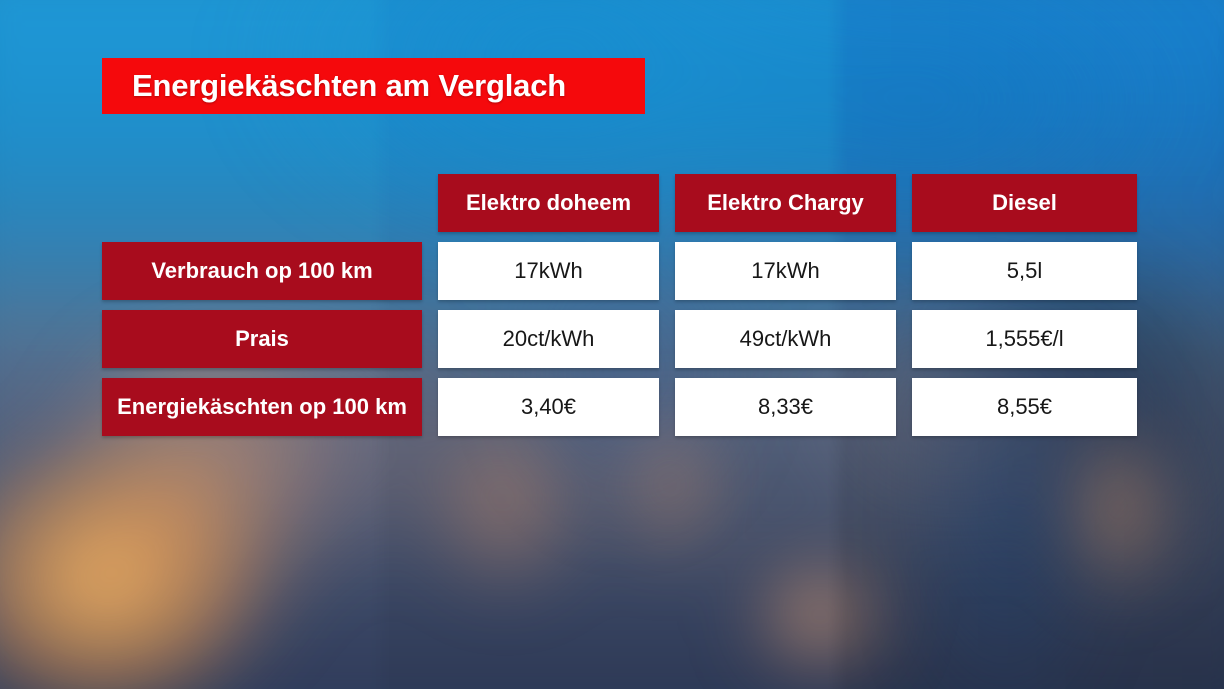  Describe the element at coordinates (548, 271) in the screenshot. I see `cell-verbrauch-elektro-doheem: 17kWh` at that location.